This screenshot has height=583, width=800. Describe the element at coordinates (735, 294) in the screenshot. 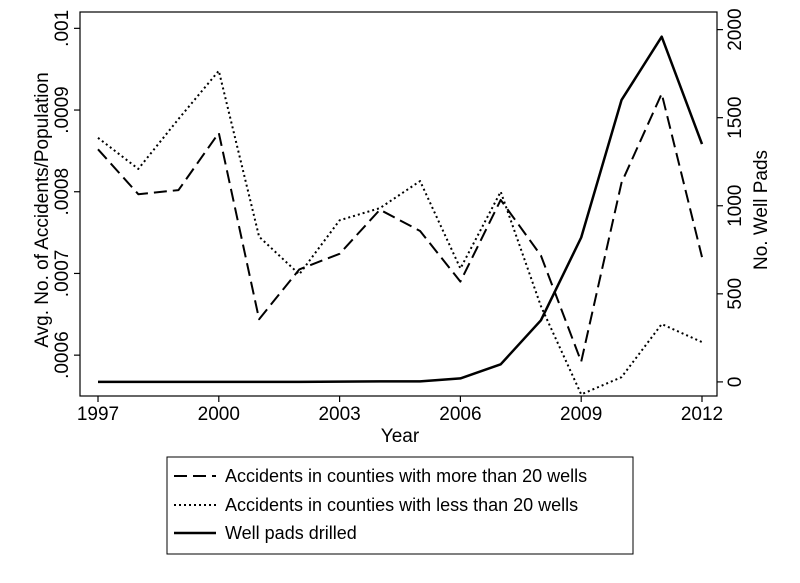

I see `y-right-tick-label: 500` at that location.